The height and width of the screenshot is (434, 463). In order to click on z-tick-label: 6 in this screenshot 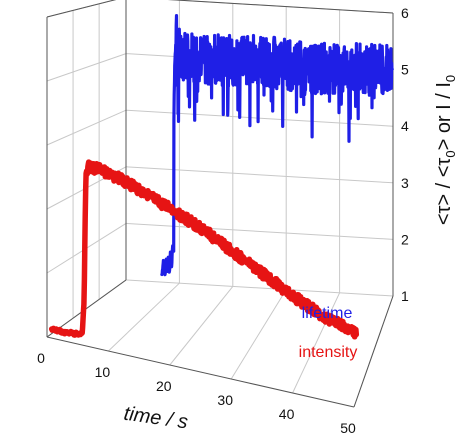, I will do `click(405, 13)`.